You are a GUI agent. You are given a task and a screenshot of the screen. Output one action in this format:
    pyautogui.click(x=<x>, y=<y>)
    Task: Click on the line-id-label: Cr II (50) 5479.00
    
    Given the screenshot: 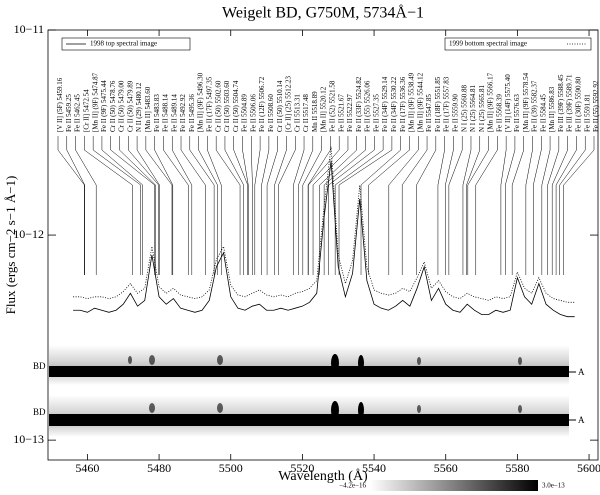 What is the action you would take?
    pyautogui.click(x=122, y=106)
    